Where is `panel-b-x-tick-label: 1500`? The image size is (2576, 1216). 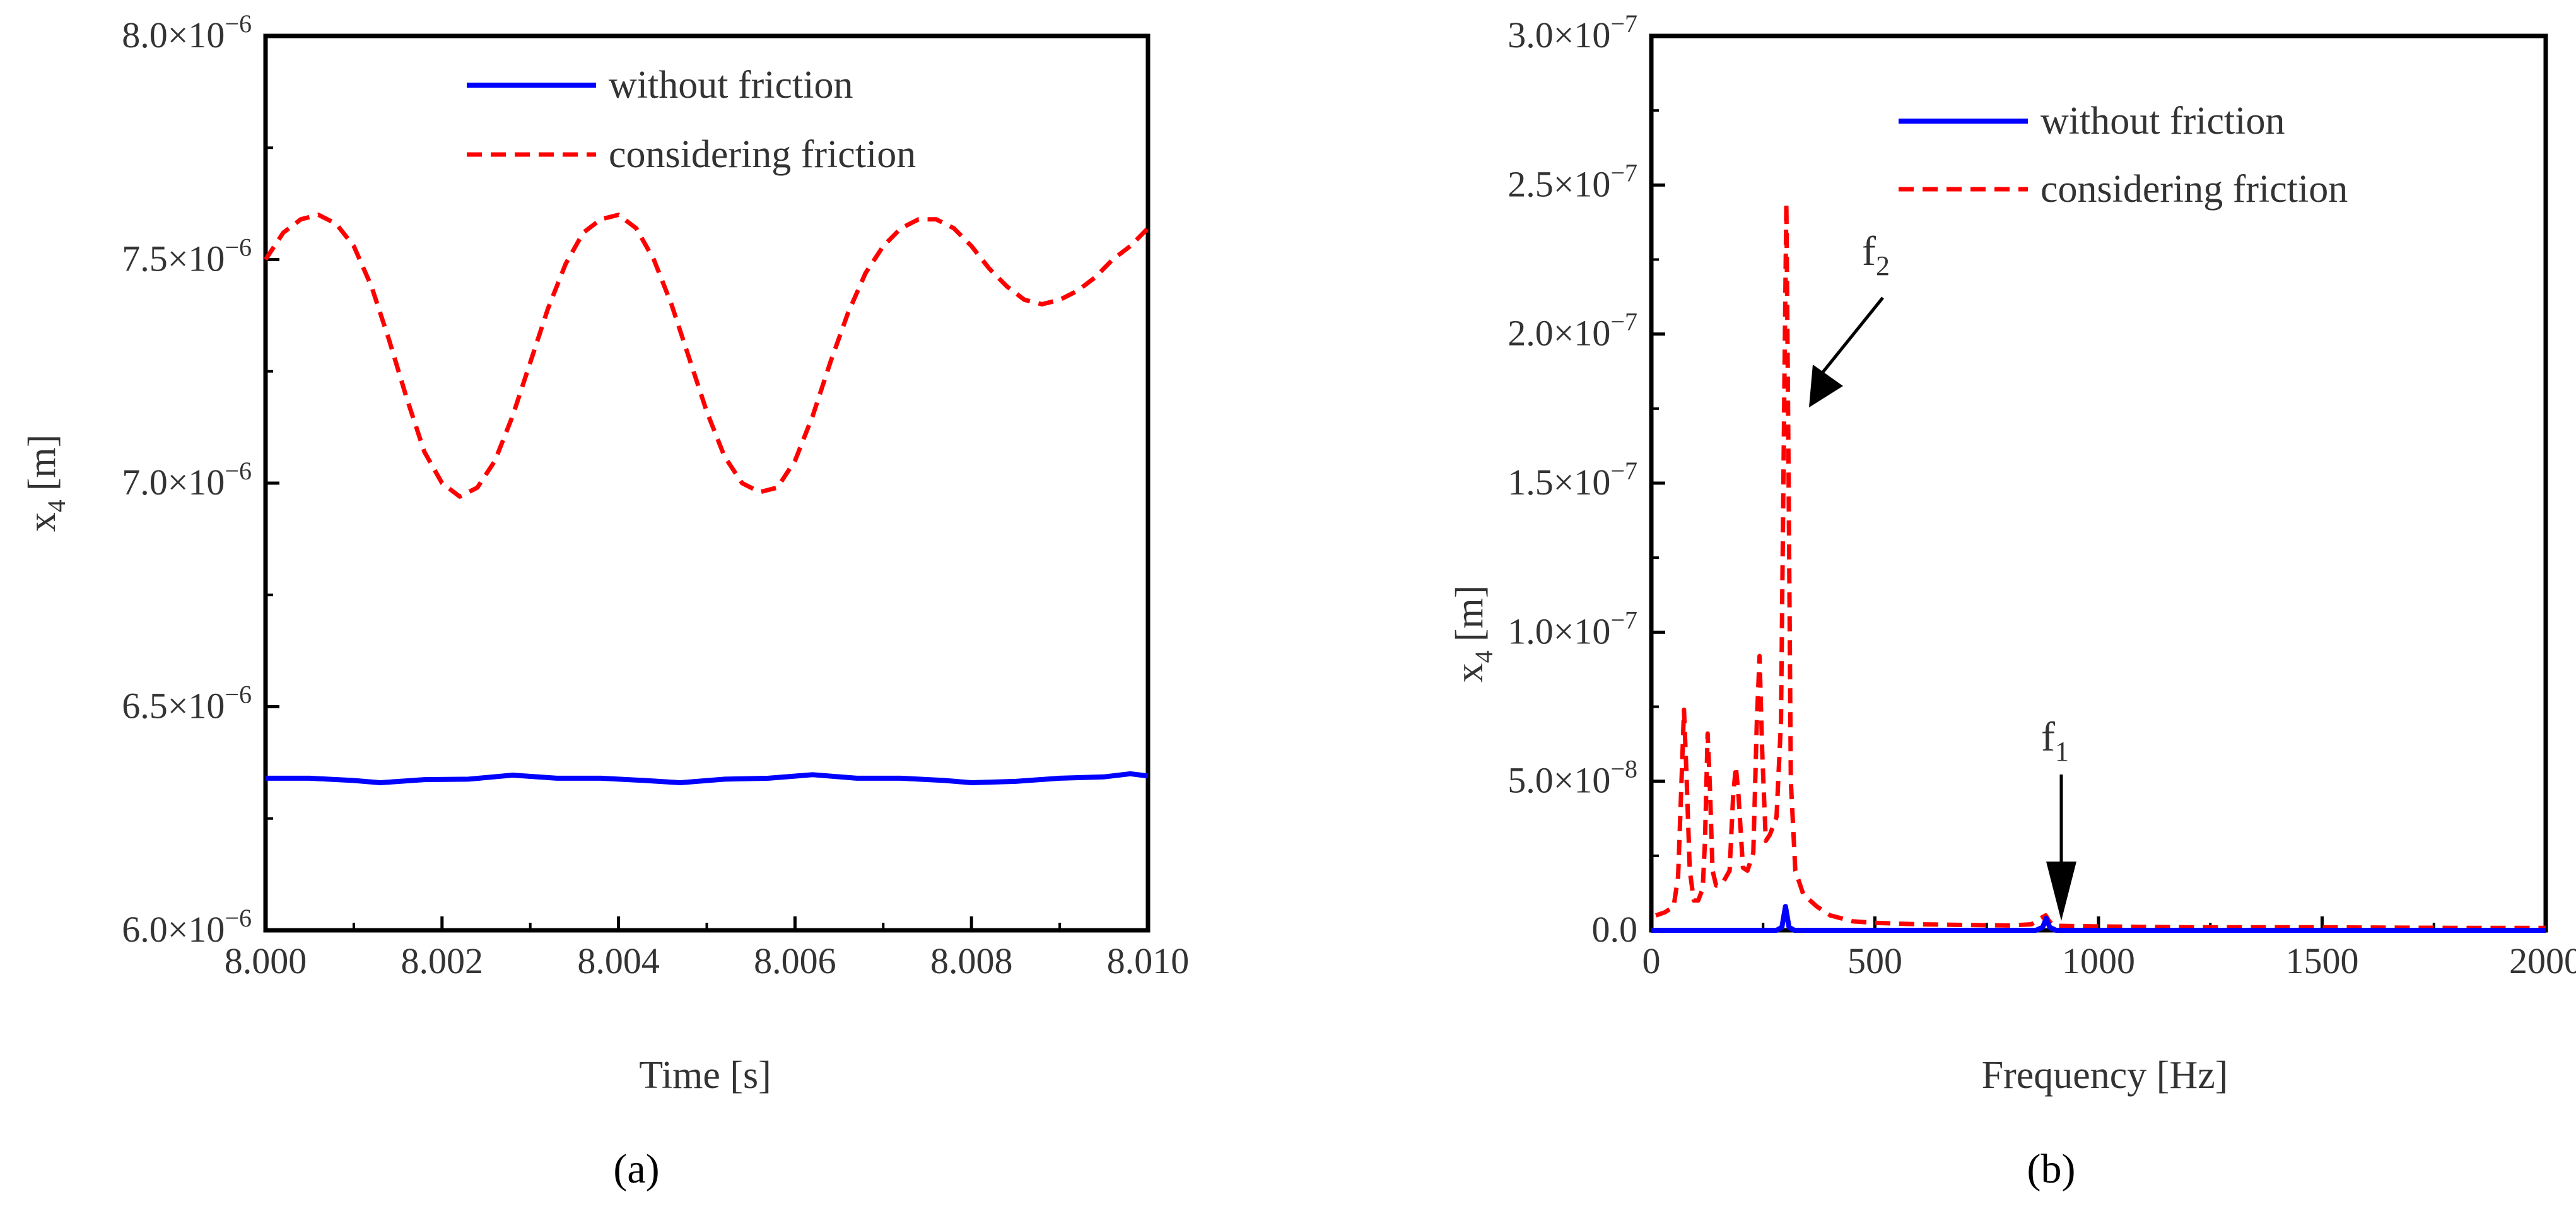 panel-b-x-tick-label: 1500 is located at coordinates (2322, 960).